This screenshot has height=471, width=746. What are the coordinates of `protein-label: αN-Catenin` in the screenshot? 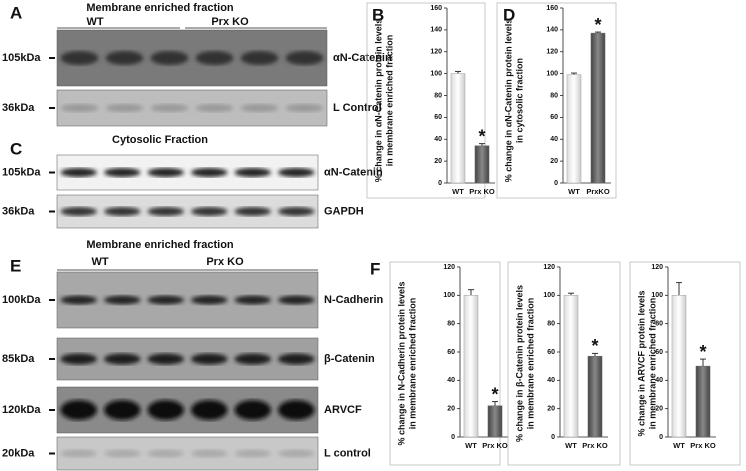 It's located at (353, 172).